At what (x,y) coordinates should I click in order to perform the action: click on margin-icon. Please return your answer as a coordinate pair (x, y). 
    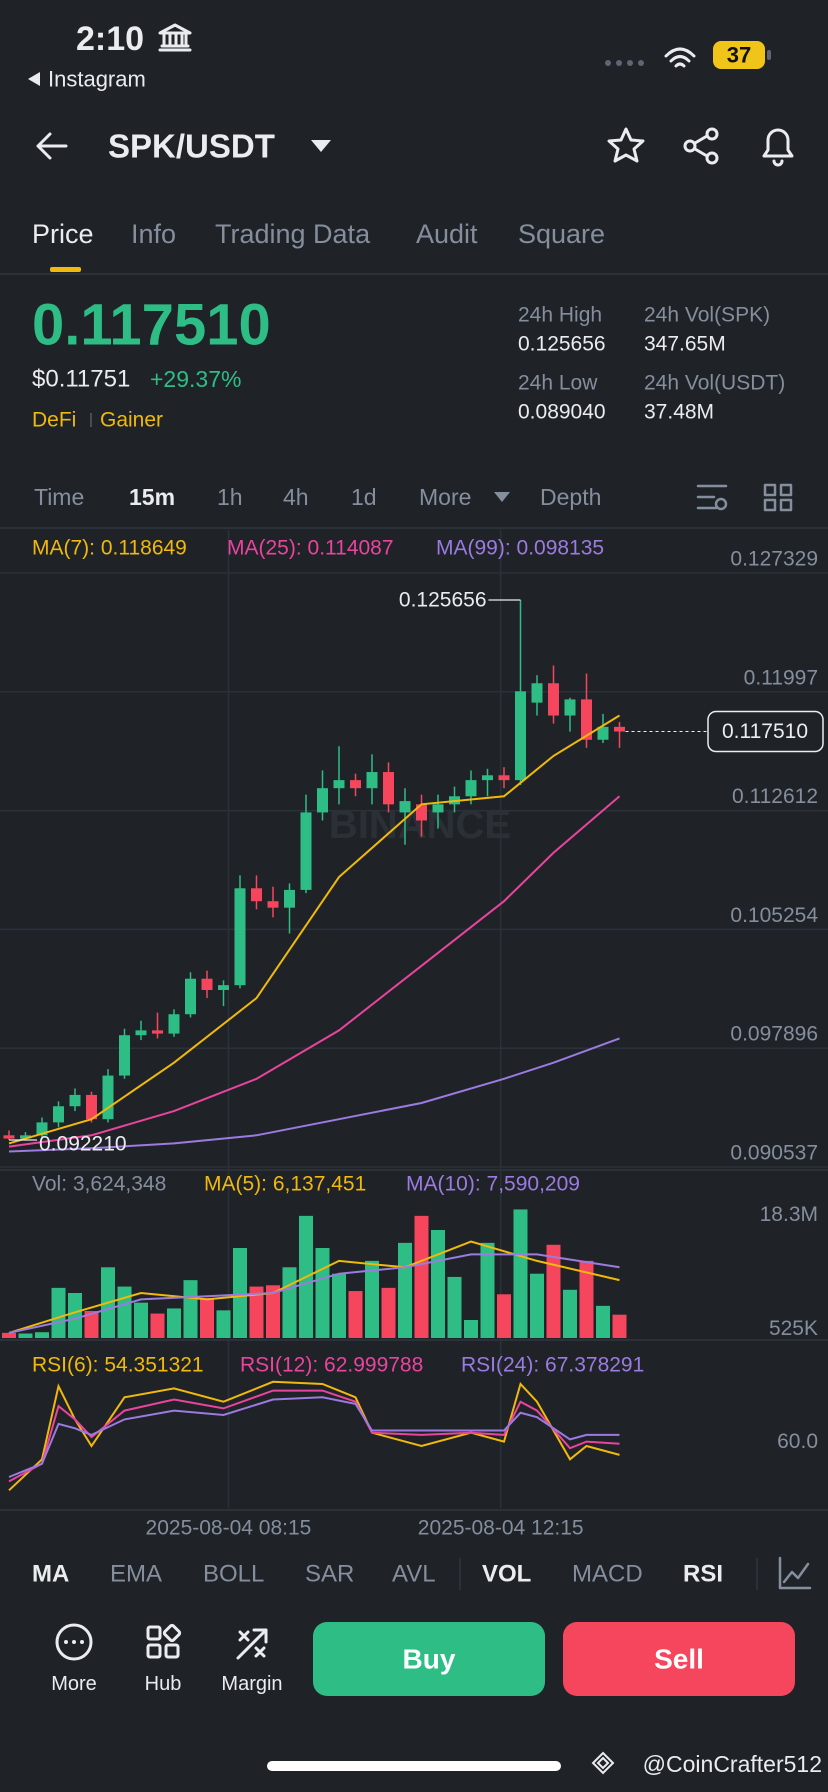
    Looking at the image, I should click on (252, 1644).